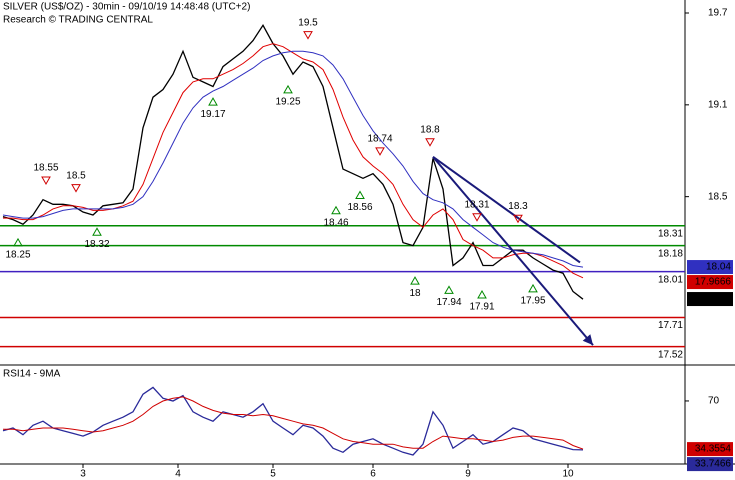 The image size is (735, 480). Describe the element at coordinates (359, 207) in the screenshot. I see `annotation-label: 18.56` at that location.